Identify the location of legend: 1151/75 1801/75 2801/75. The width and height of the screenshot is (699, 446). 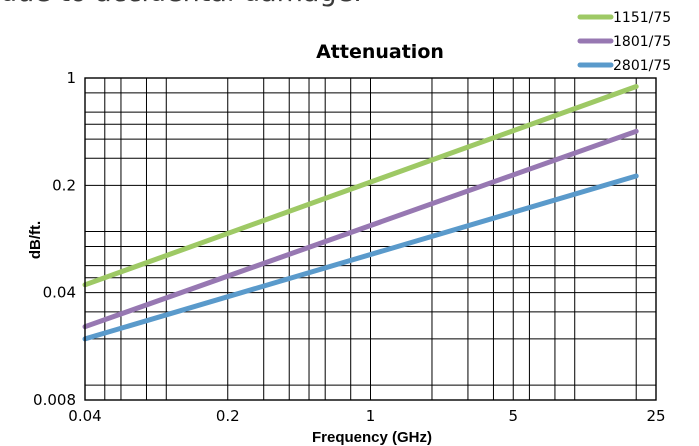
(624, 42).